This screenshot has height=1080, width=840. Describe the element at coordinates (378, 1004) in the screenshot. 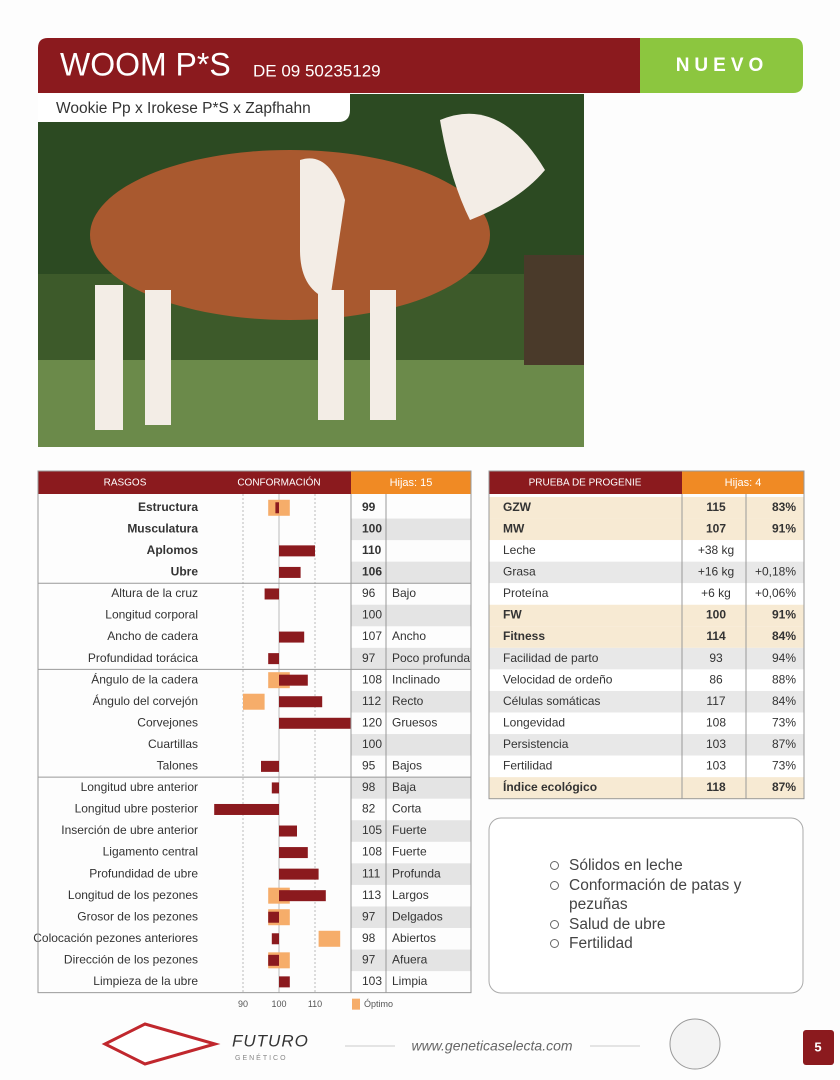

I see `legend-label: Óptimo` at that location.